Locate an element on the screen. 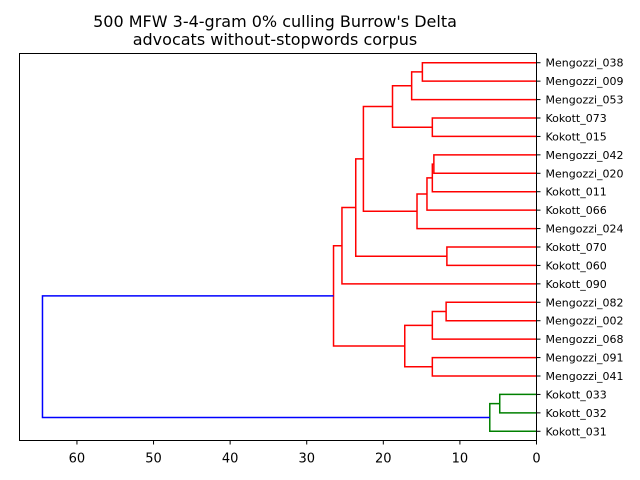  x-tick-label: 50 is located at coordinates (153, 459).